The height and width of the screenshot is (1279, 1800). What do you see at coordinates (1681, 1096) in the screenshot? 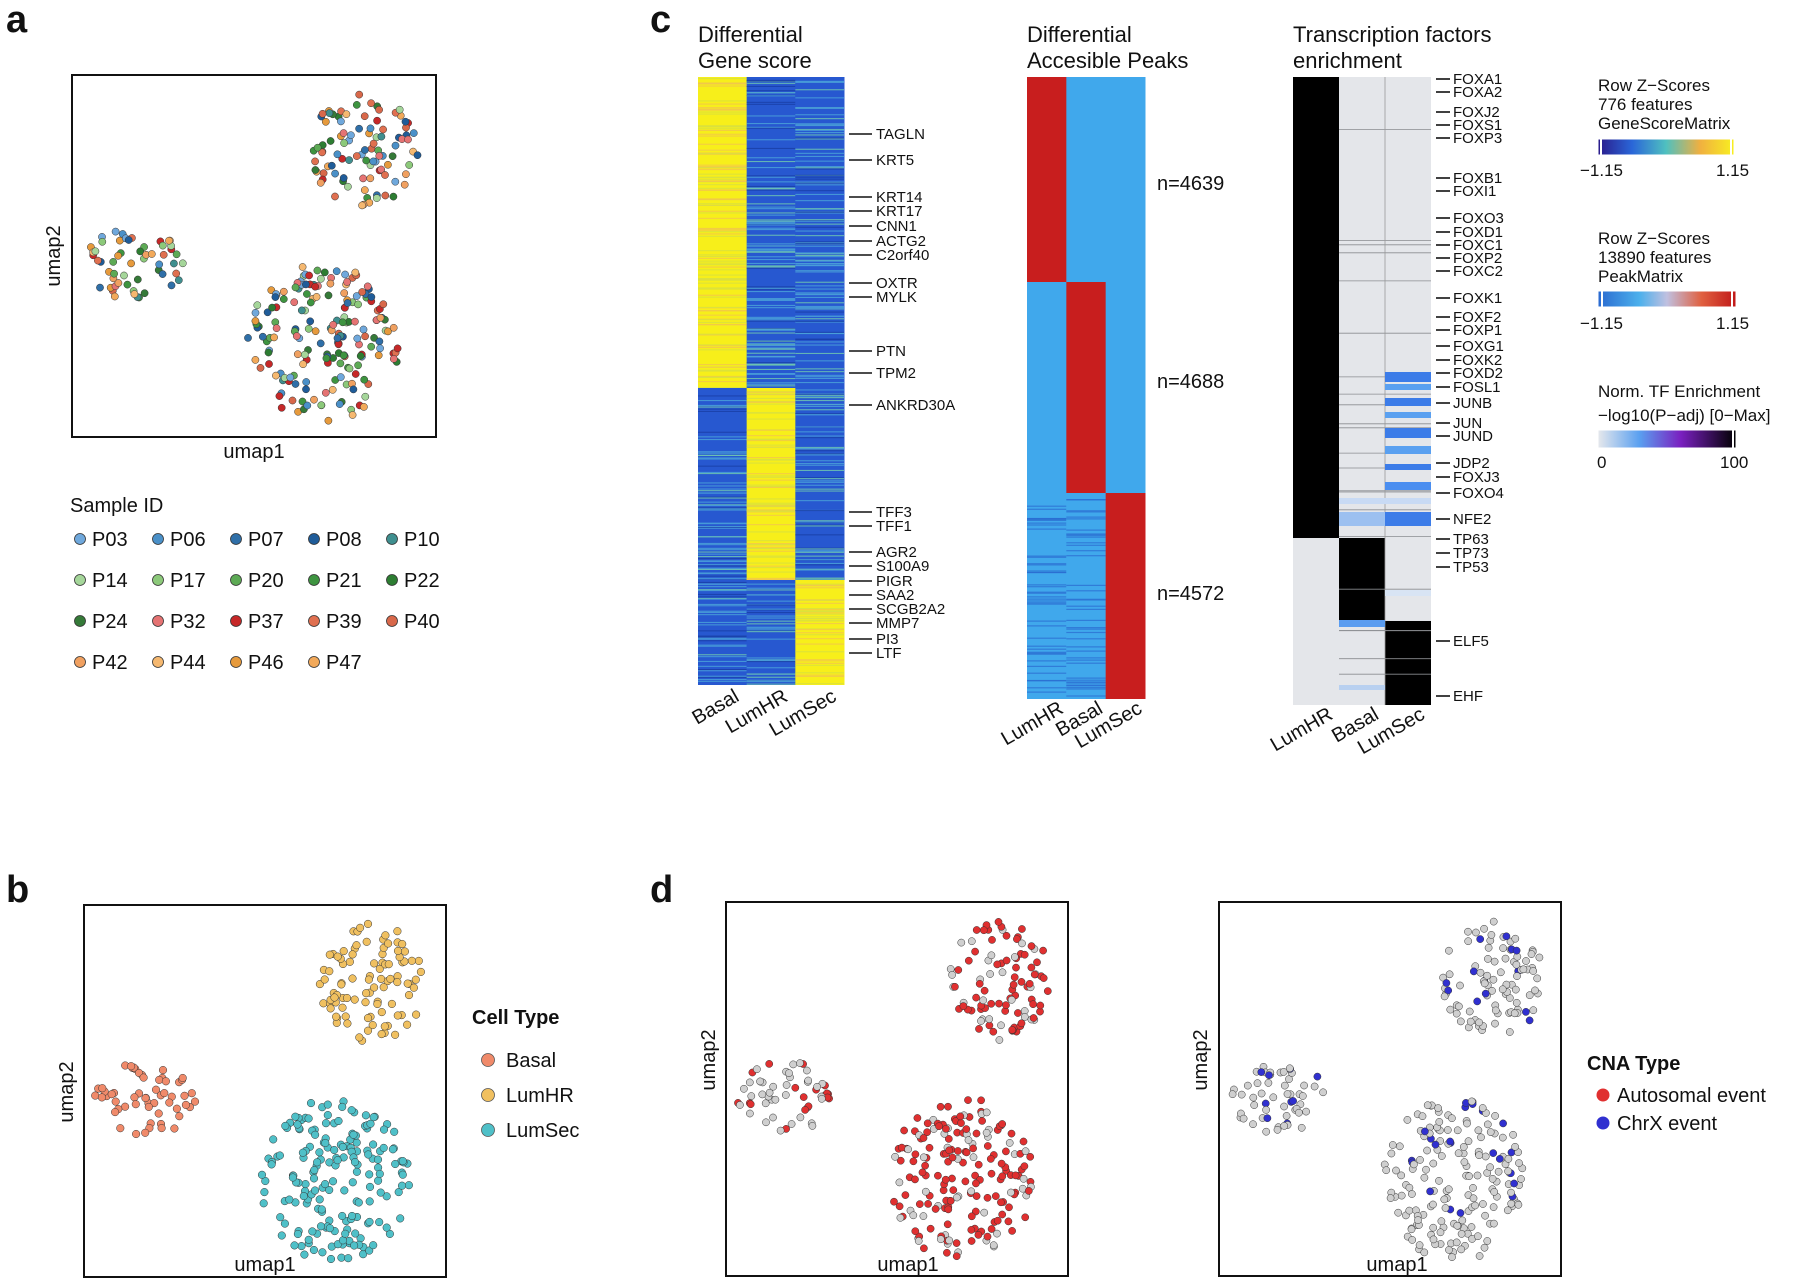
I see `cna-legend-item: Autosomal event` at bounding box center [1681, 1096].